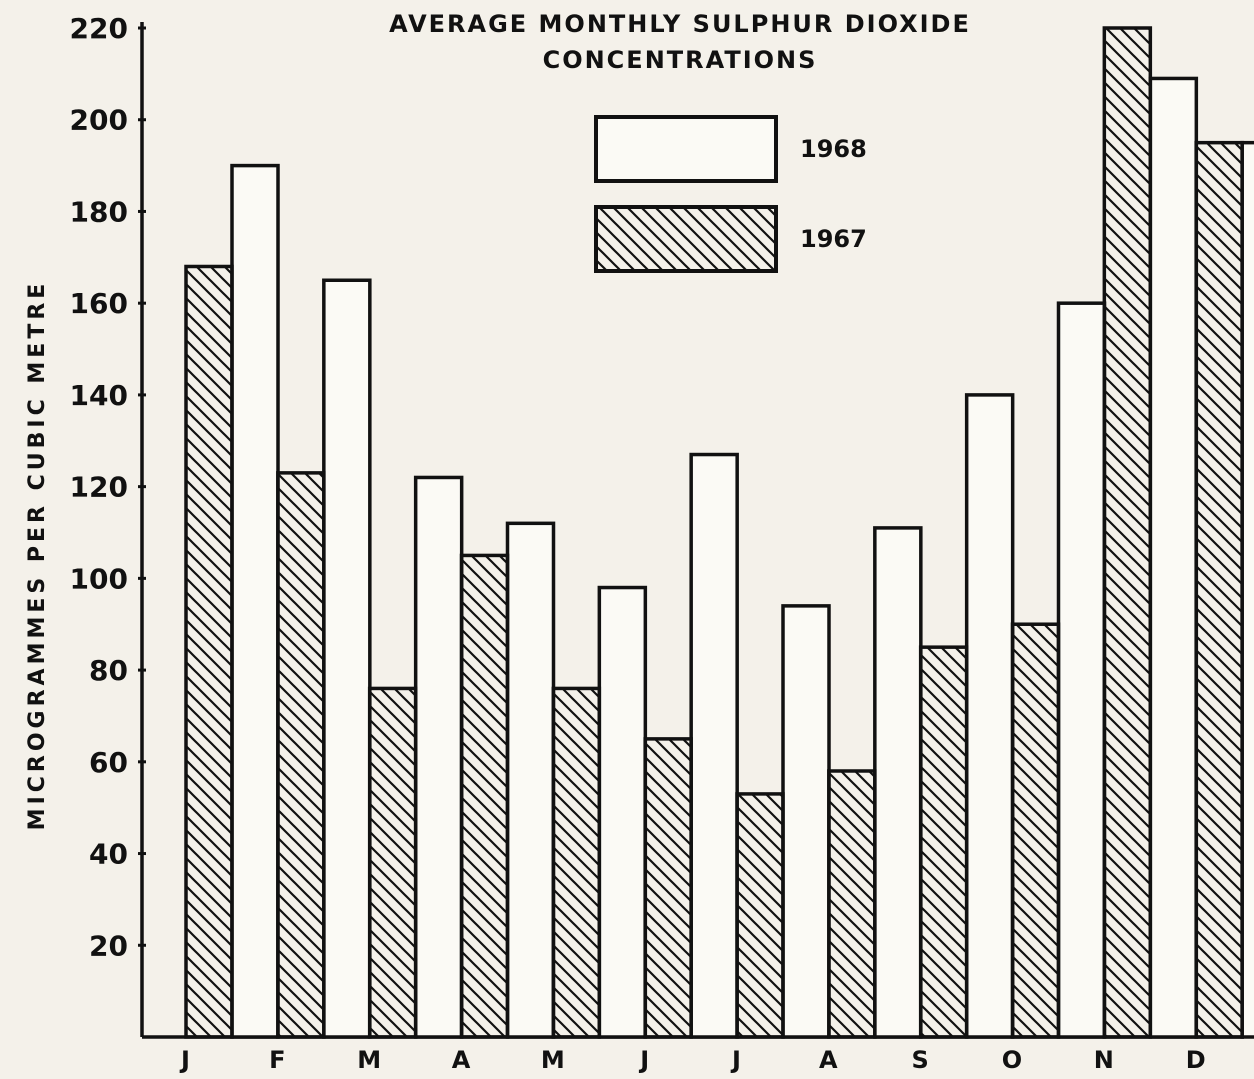 This screenshot has width=1254, height=1079. Describe the element at coordinates (99, 211) in the screenshot. I see `y-tick-label: 180` at that location.